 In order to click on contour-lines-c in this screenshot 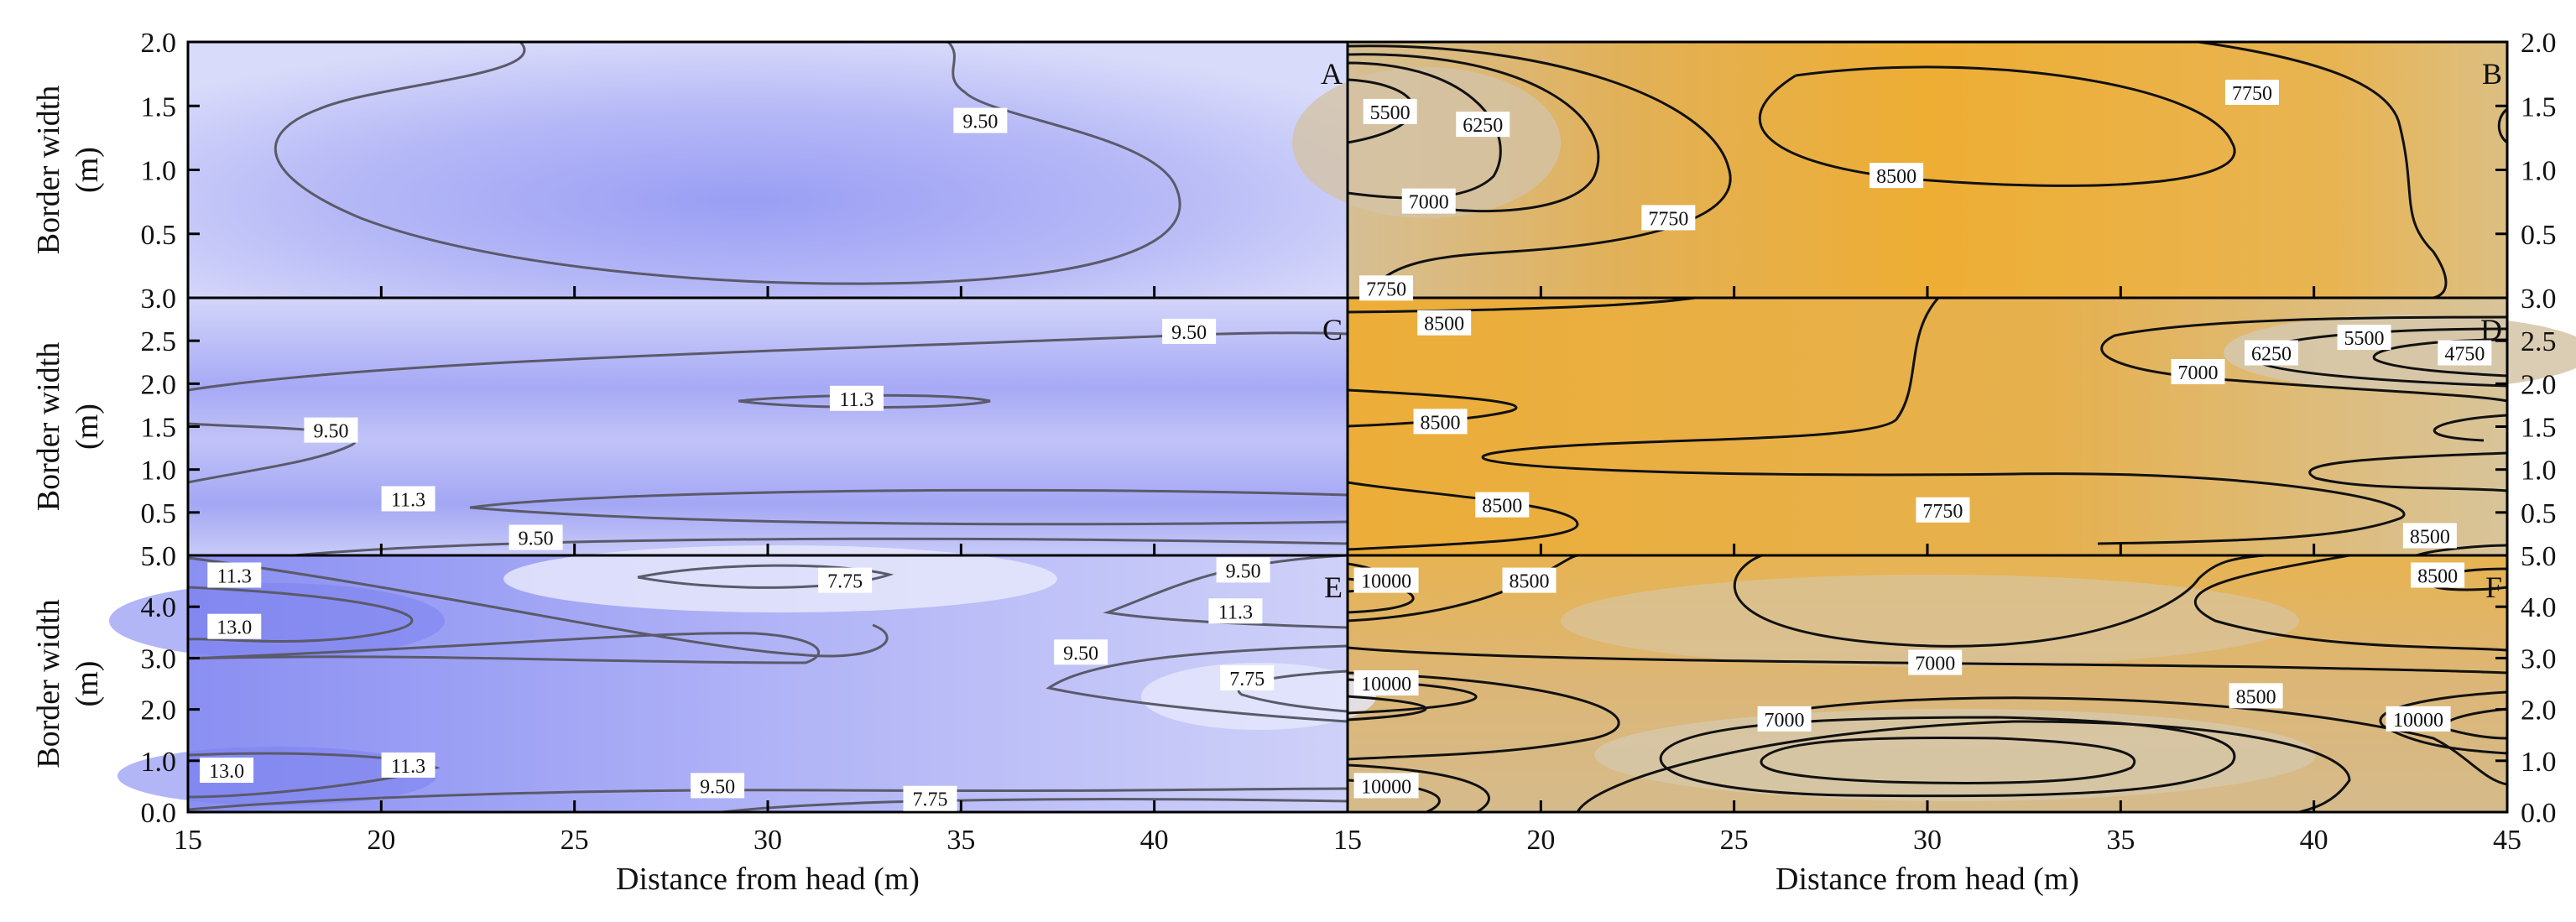, I will do `click(767, 444)`.